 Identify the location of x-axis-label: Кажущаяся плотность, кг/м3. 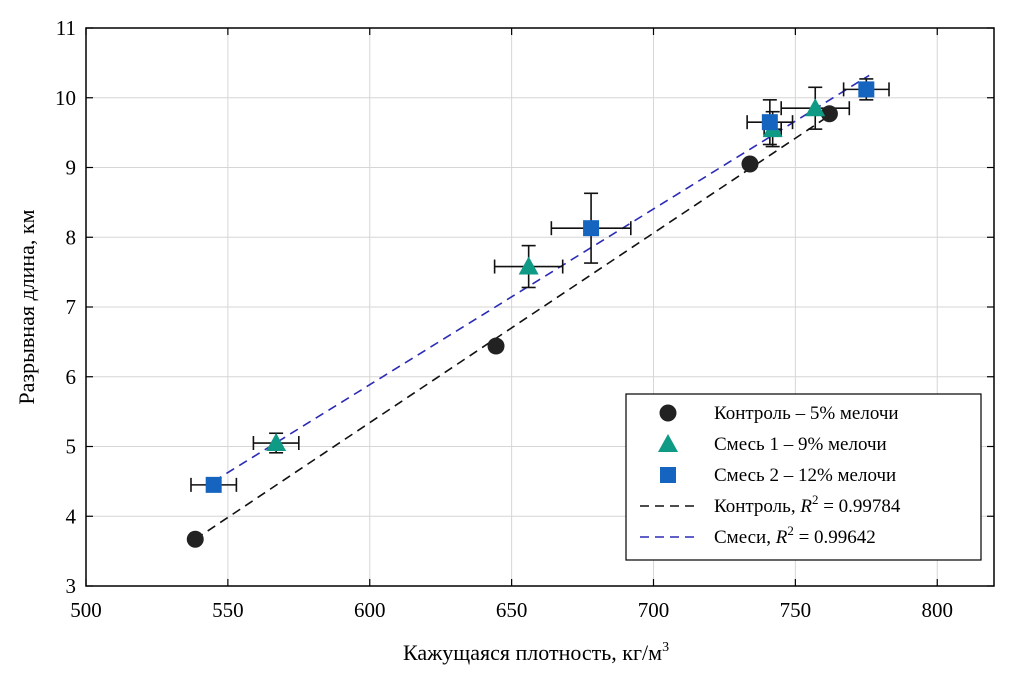
(536, 652).